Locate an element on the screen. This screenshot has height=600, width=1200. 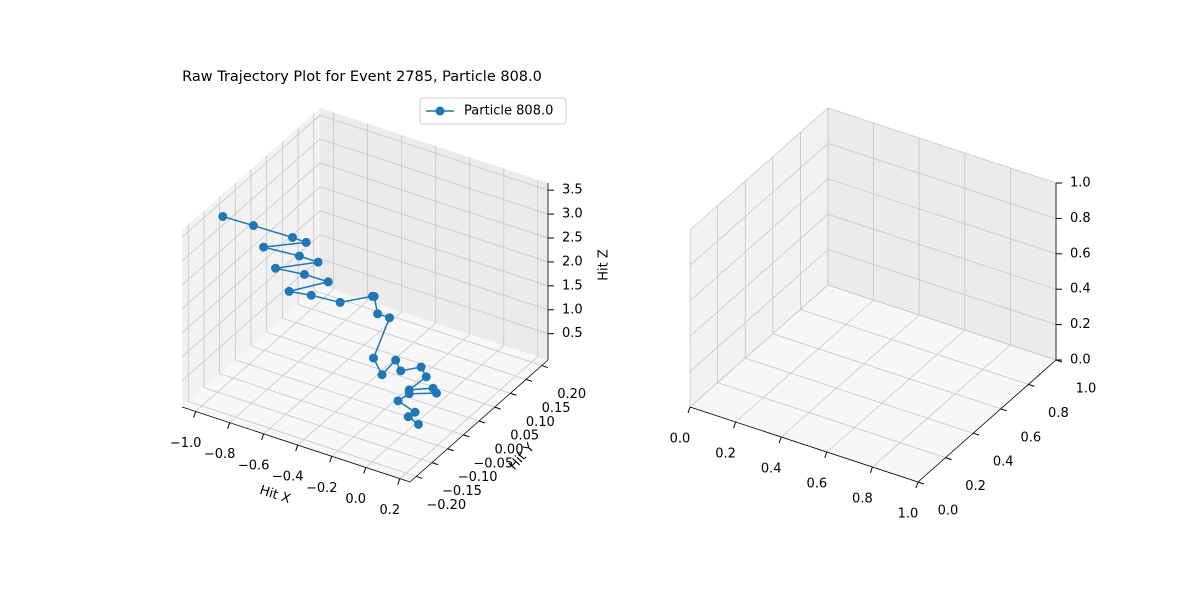
x-tick-label: 0.0 is located at coordinates (680, 439).